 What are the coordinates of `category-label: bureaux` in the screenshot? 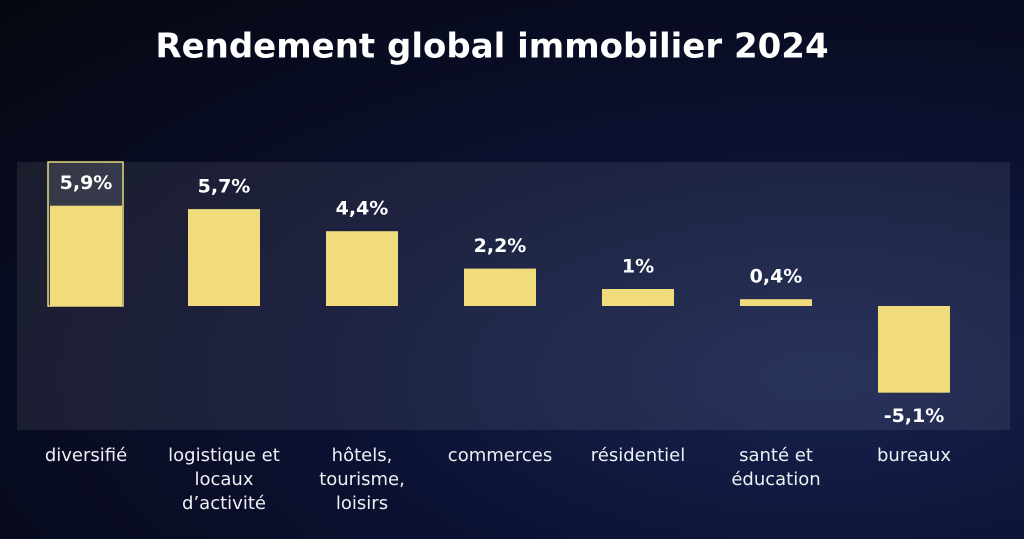 It's located at (913, 455).